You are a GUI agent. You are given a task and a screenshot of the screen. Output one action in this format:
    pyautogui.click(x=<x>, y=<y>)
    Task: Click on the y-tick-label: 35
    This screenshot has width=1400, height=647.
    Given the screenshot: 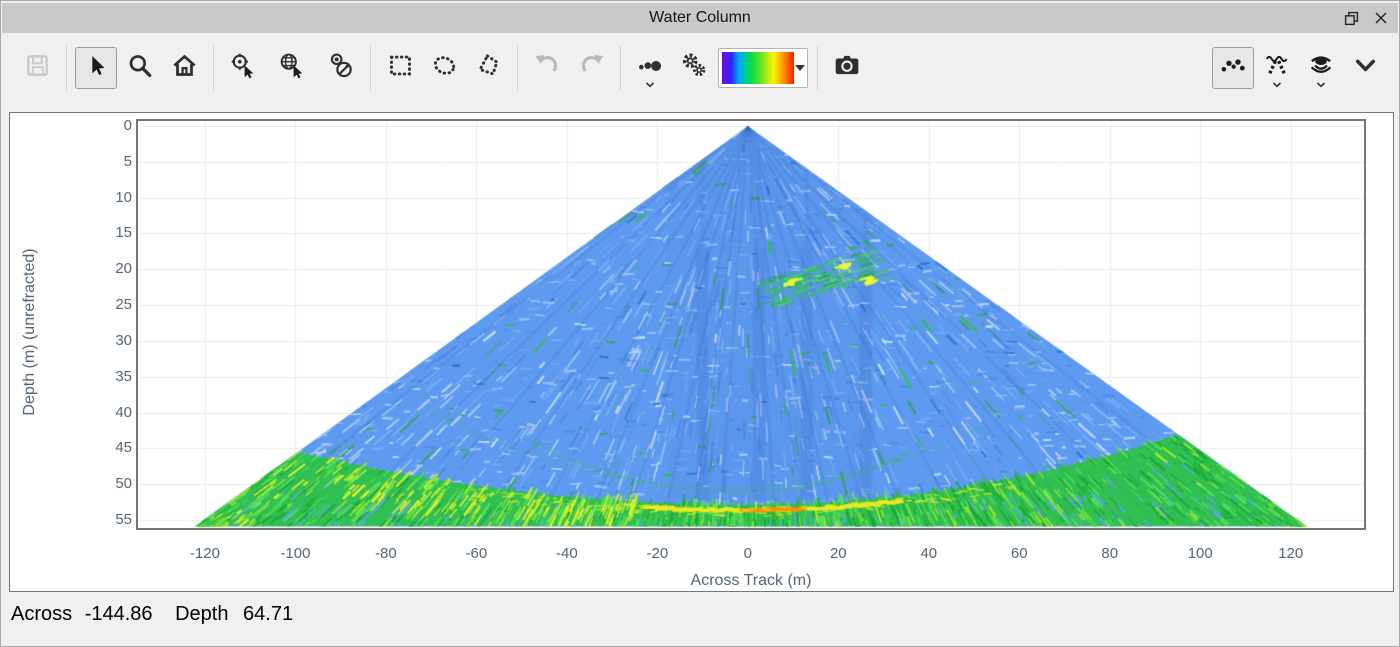 What is the action you would take?
    pyautogui.click(x=123, y=376)
    